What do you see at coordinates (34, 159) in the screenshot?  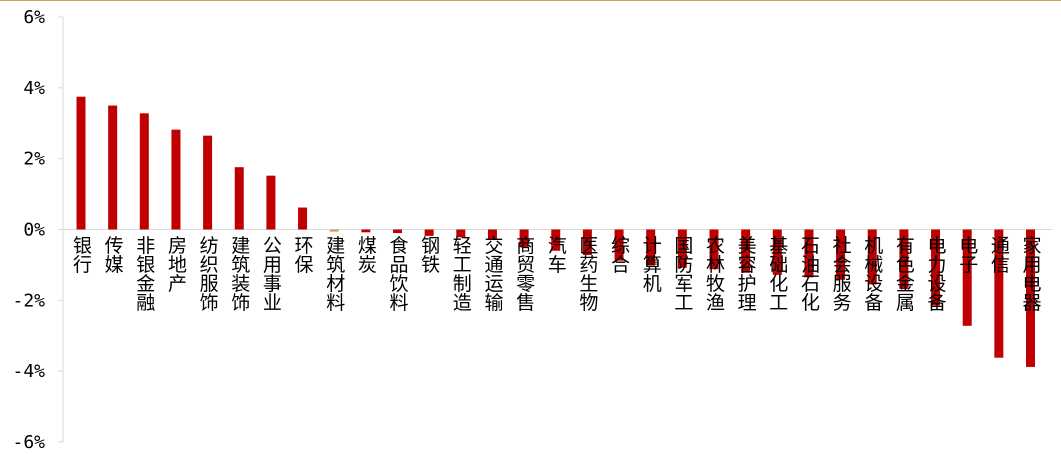 I see `y-tick-label: 2%` at bounding box center [34, 159].